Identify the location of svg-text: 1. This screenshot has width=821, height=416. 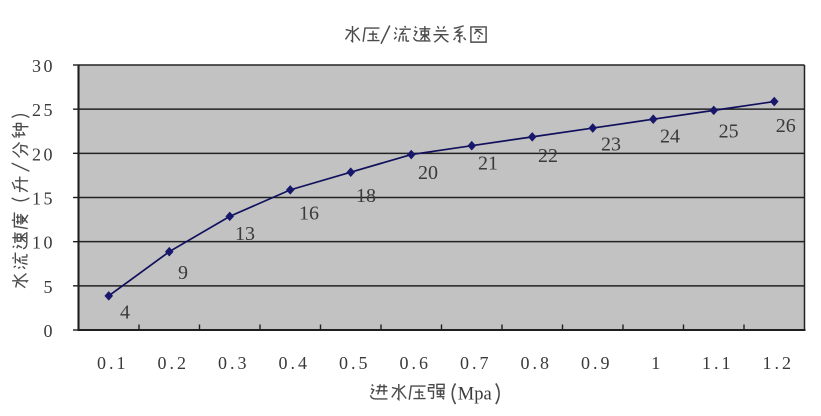
(657, 363).